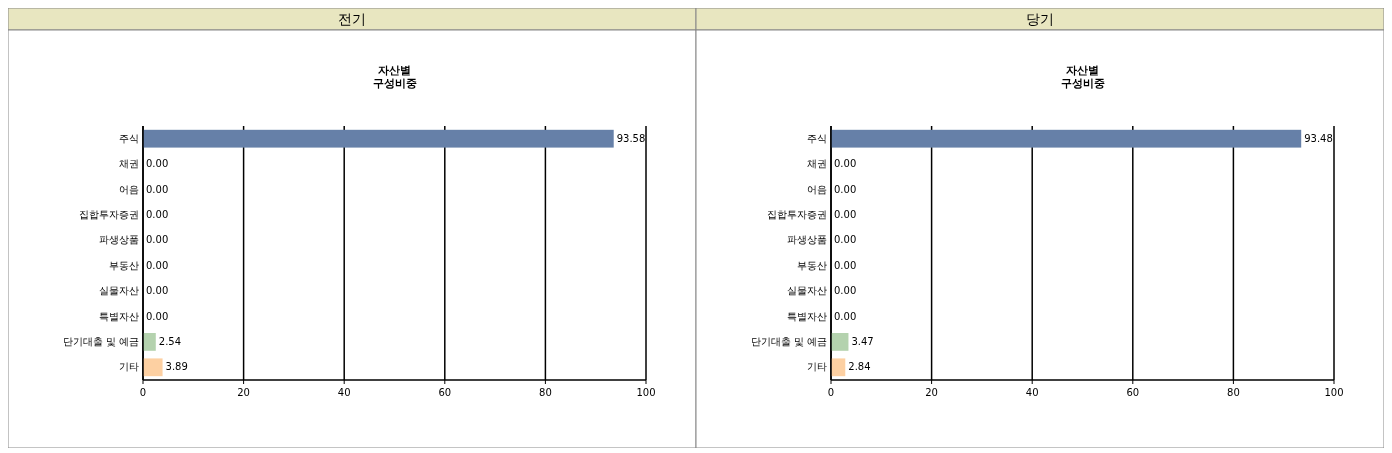  I want to click on data-label: 2.84, so click(859, 367).